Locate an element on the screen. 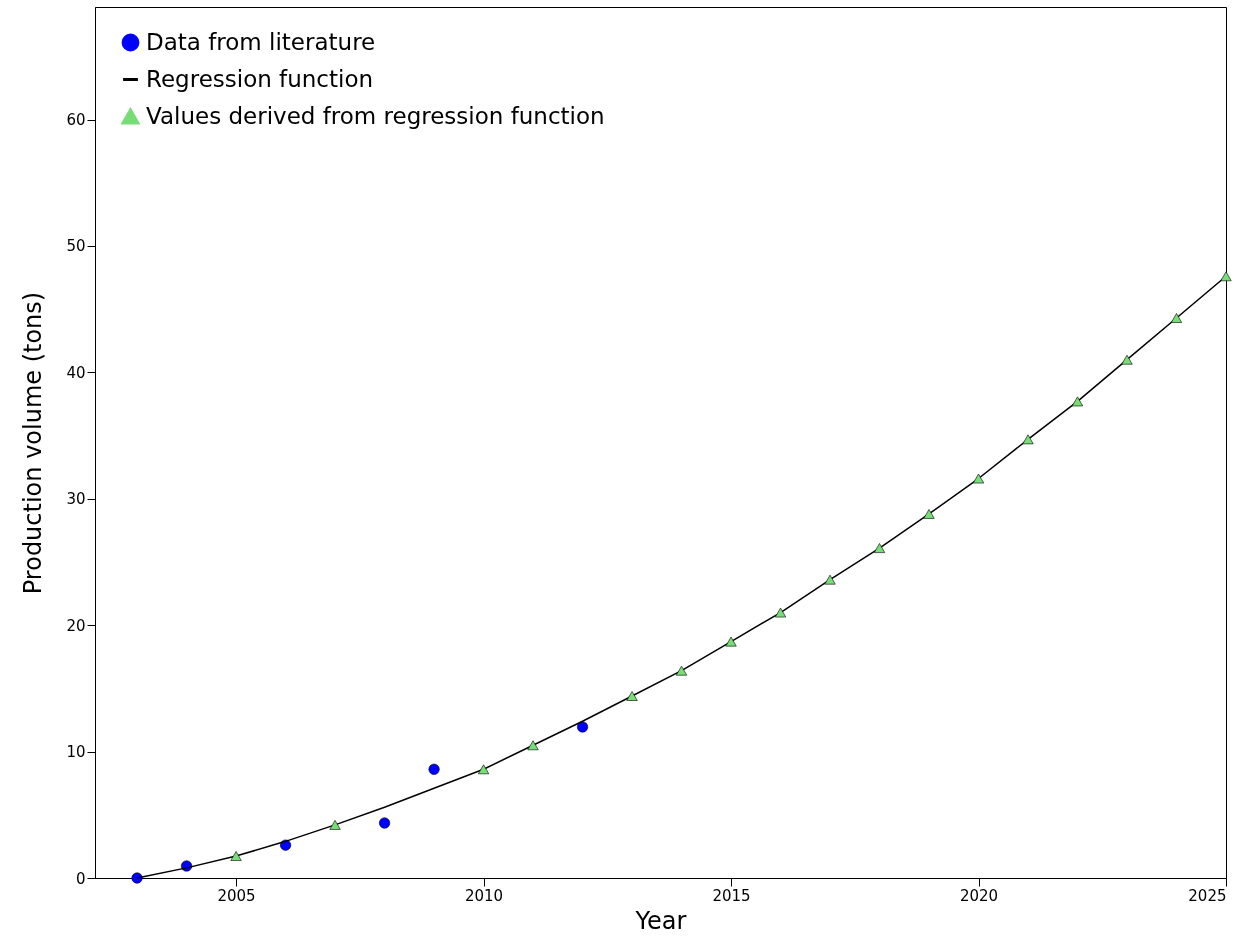  x-tick-label: 2020 is located at coordinates (979, 895).